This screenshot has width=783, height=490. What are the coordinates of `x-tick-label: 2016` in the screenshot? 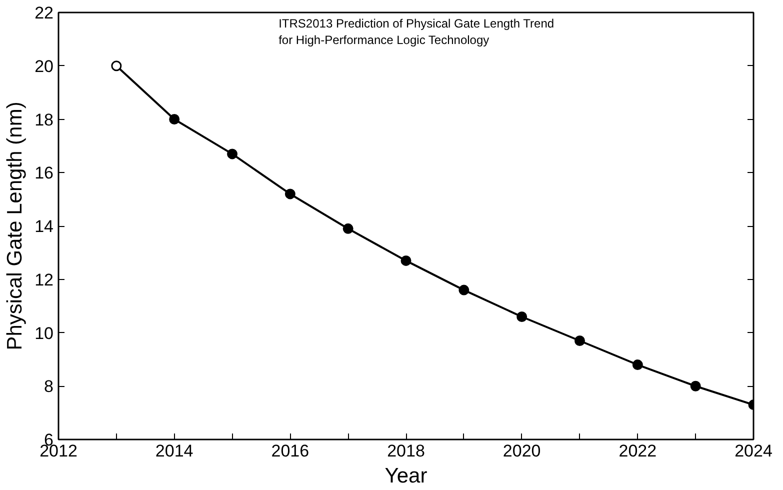 It's located at (290, 451).